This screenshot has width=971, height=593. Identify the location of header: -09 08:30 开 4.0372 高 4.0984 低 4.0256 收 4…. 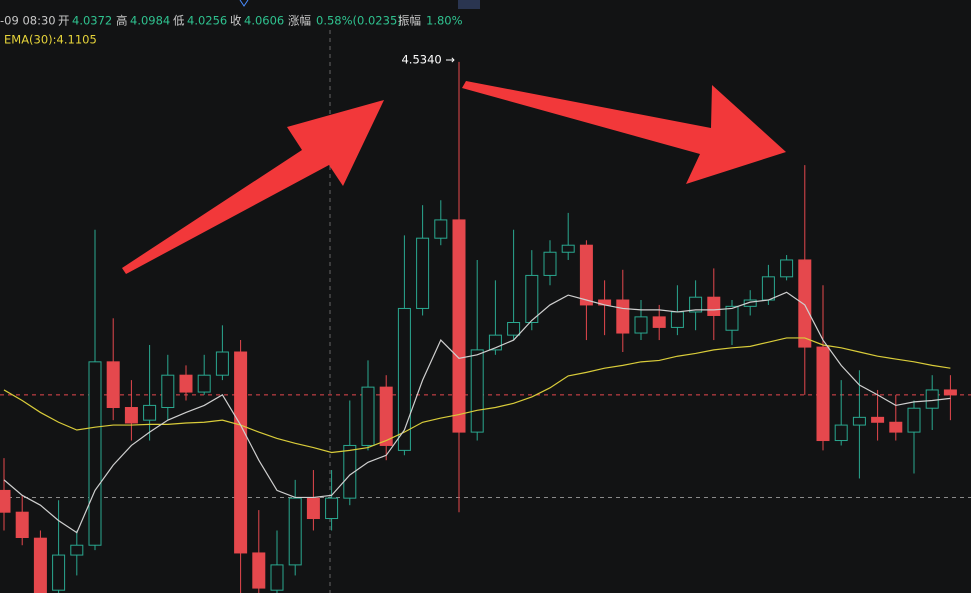
(231, 30).